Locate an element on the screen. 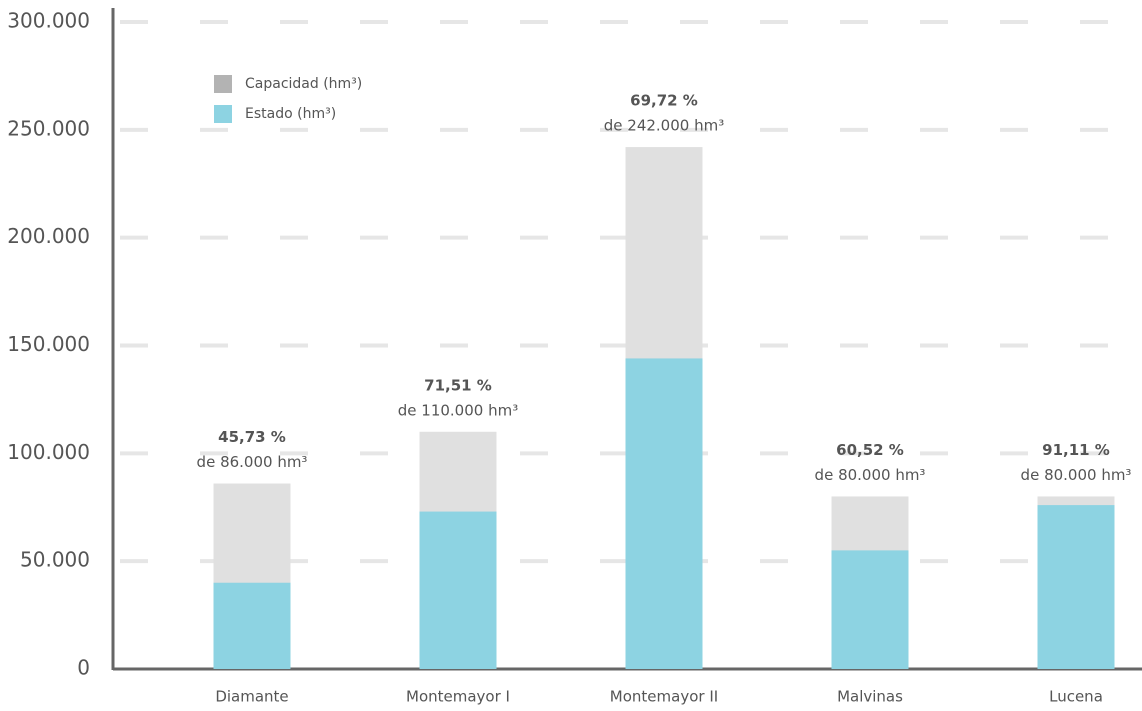 The image size is (1142, 711). value-label: de 86.000 hm³ is located at coordinates (252, 462).